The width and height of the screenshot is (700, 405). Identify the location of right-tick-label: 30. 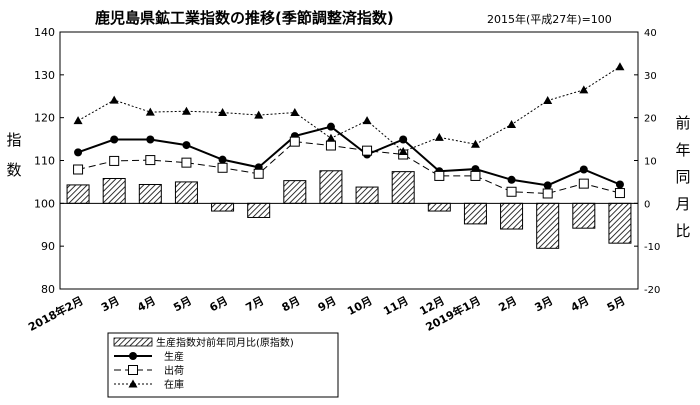
(650, 76).